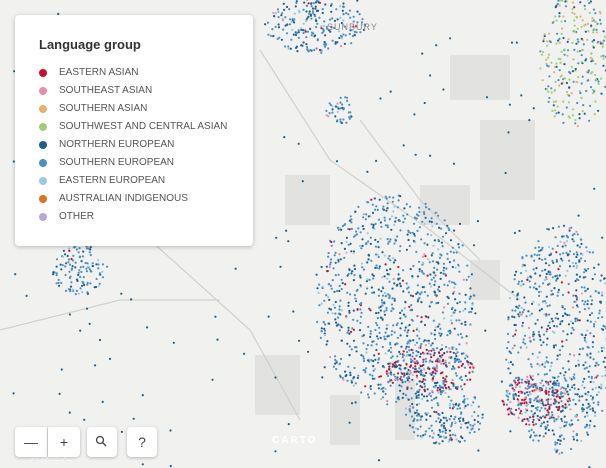 The width and height of the screenshot is (606, 468). Describe the element at coordinates (64, 442) in the screenshot. I see `zoom-in: +` at that location.